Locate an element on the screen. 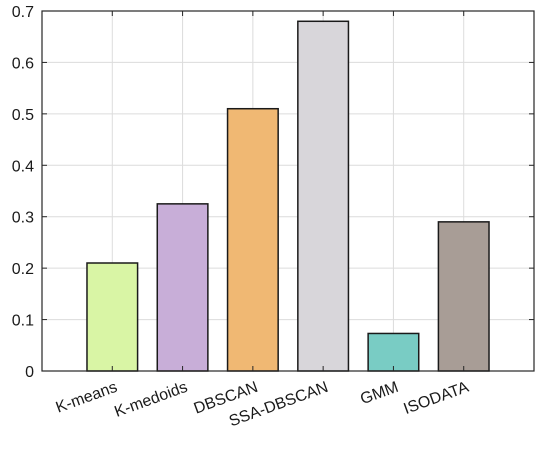 This screenshot has height=458, width=550. bar-k-means is located at coordinates (112, 317).